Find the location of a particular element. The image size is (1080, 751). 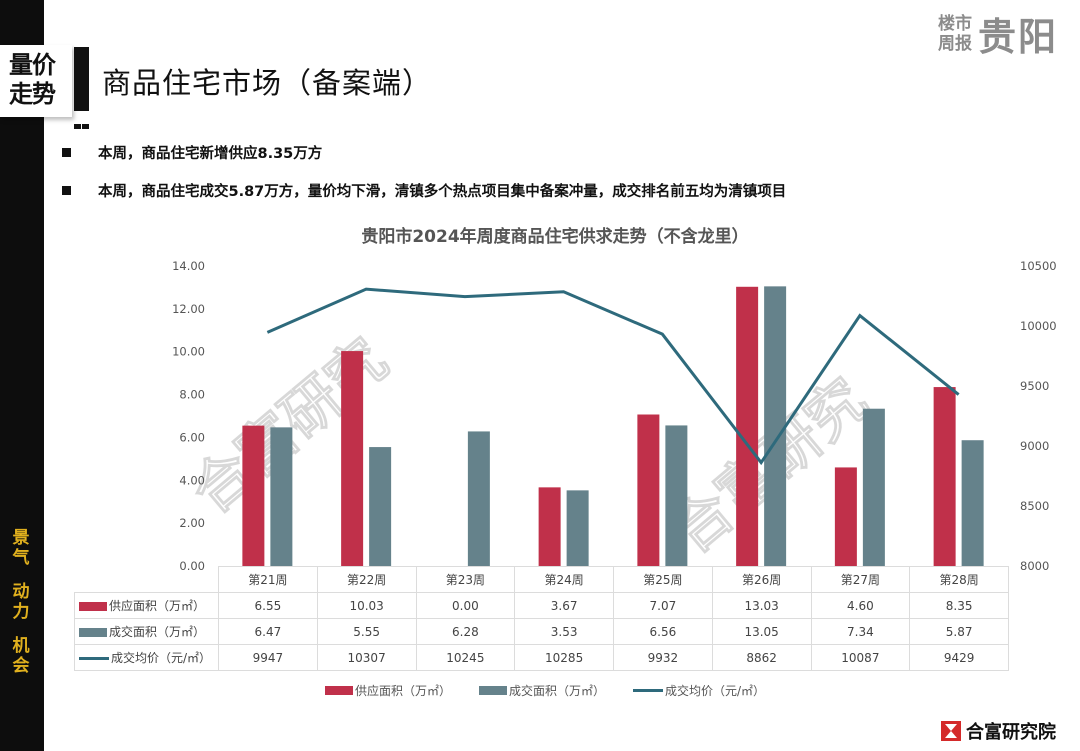

svg-text: 8.00 is located at coordinates (192, 395).